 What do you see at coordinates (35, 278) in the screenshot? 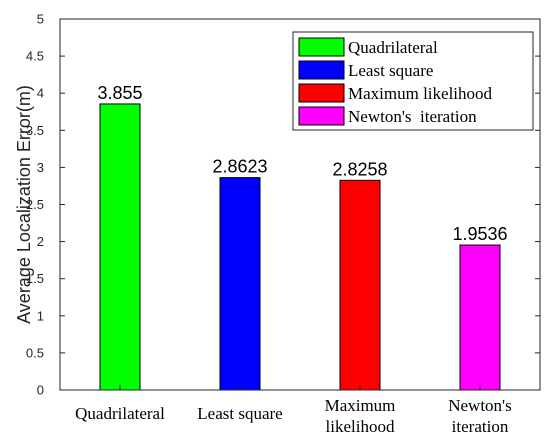
I see `y-tick-label: 1.5` at bounding box center [35, 278].